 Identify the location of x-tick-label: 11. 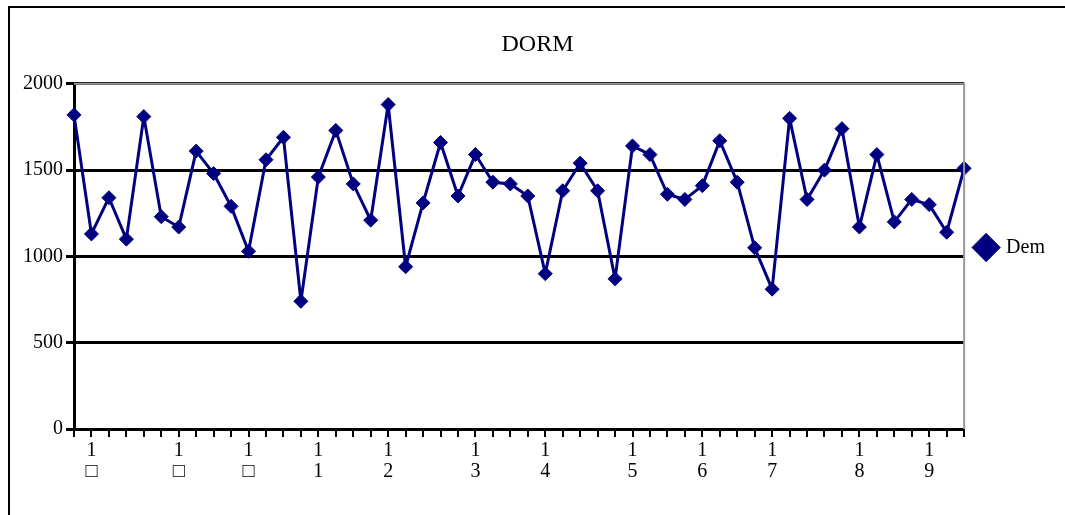
(318, 459).